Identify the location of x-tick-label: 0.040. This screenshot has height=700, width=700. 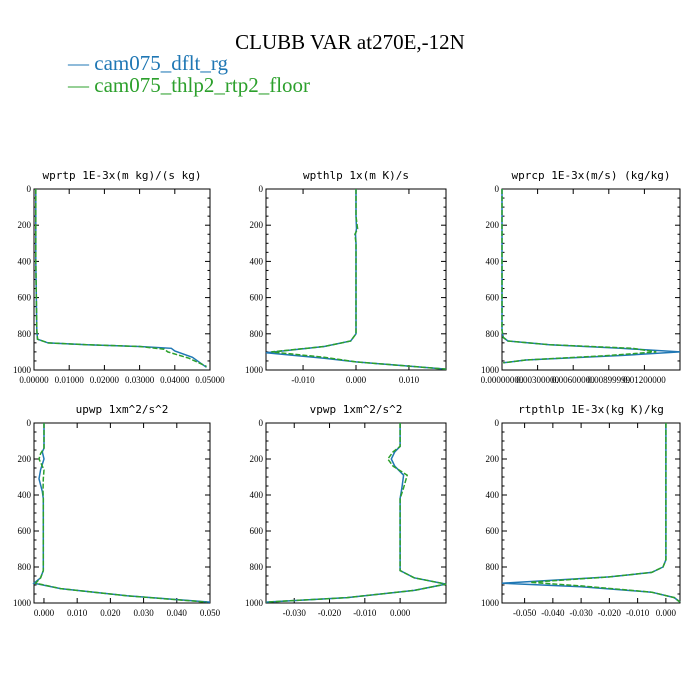
(177, 613).